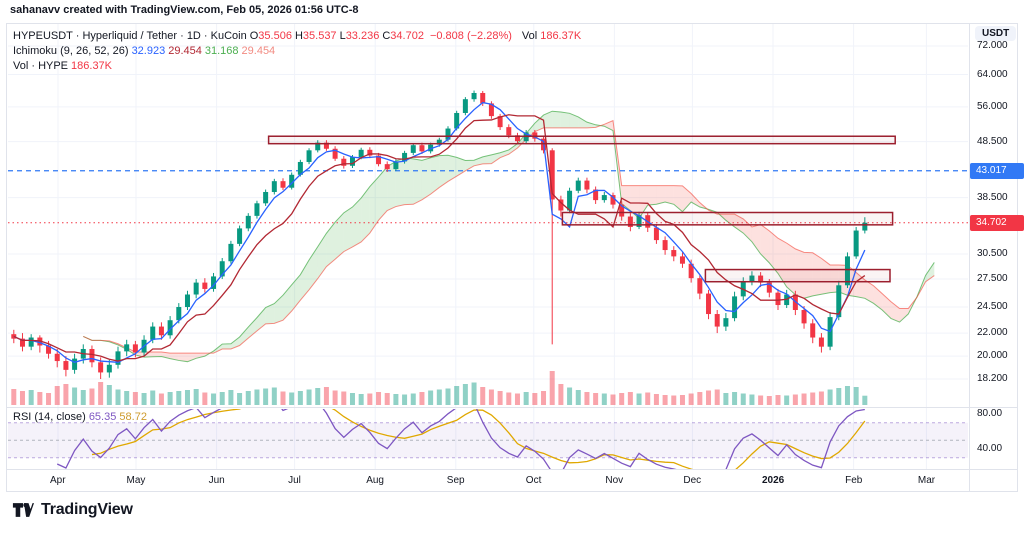  Describe the element at coordinates (102, 417) in the screenshot. I see `rsi-value: 65.35` at that location.